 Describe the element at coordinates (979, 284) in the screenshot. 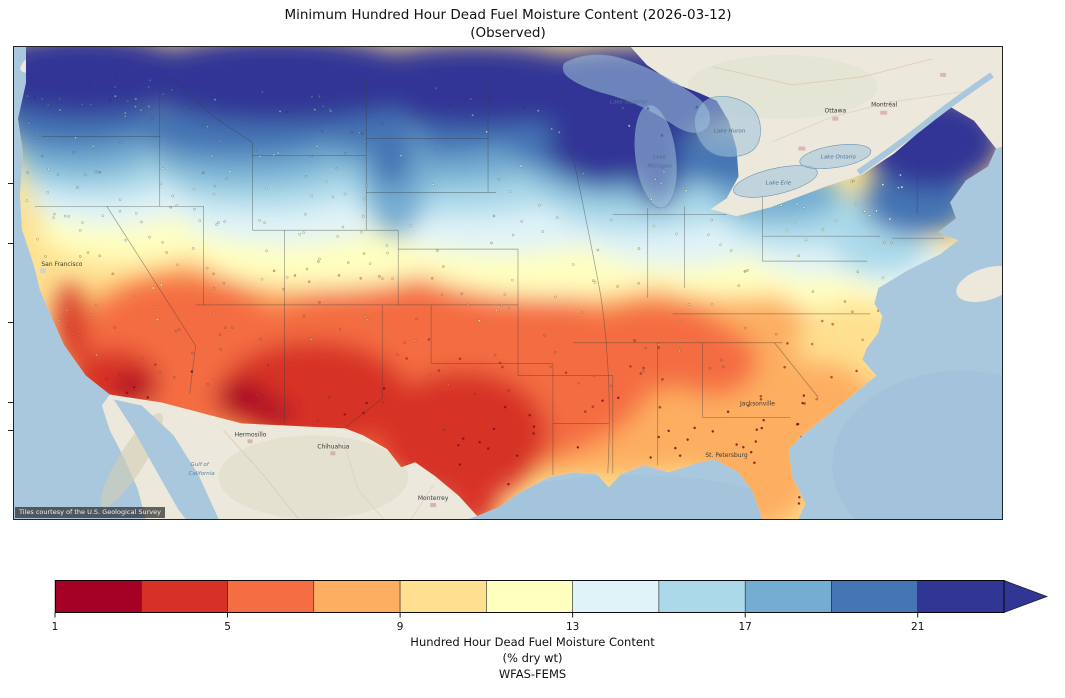

I see `nova-scotia` at that location.